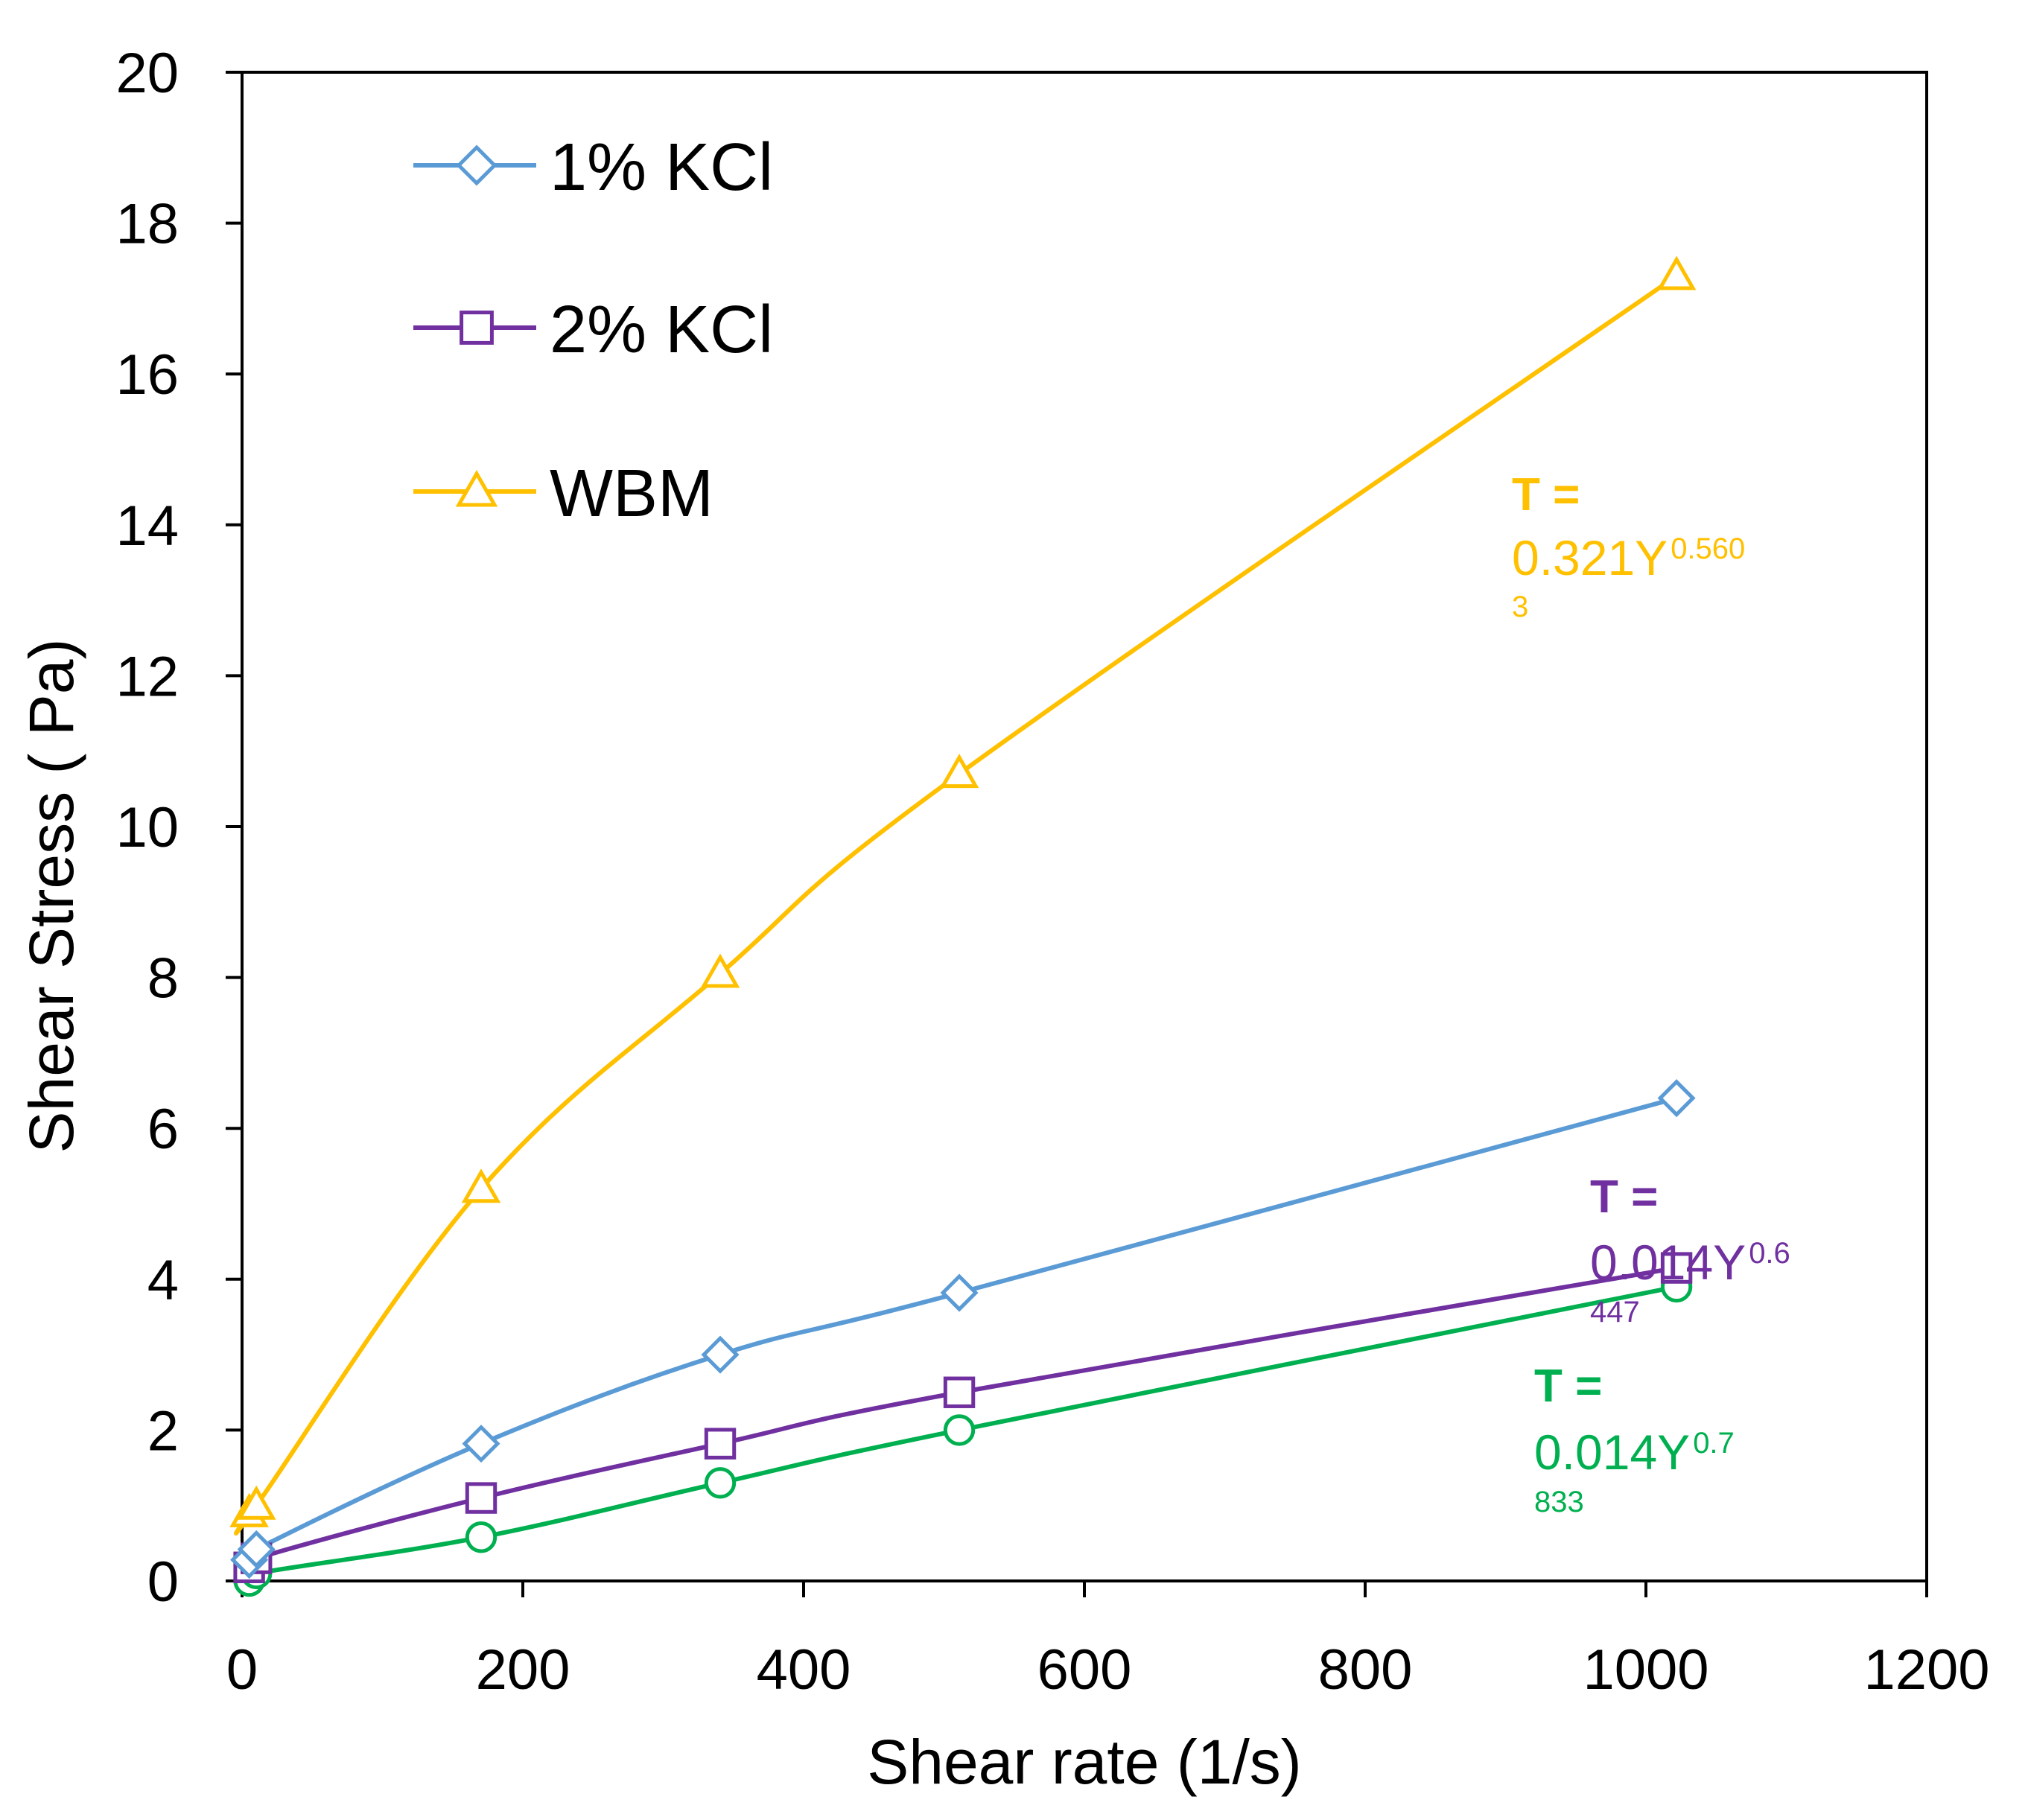 The height and width of the screenshot is (1820, 2028). What do you see at coordinates (163, 1582) in the screenshot?
I see `y-tick-label: 0` at bounding box center [163, 1582].